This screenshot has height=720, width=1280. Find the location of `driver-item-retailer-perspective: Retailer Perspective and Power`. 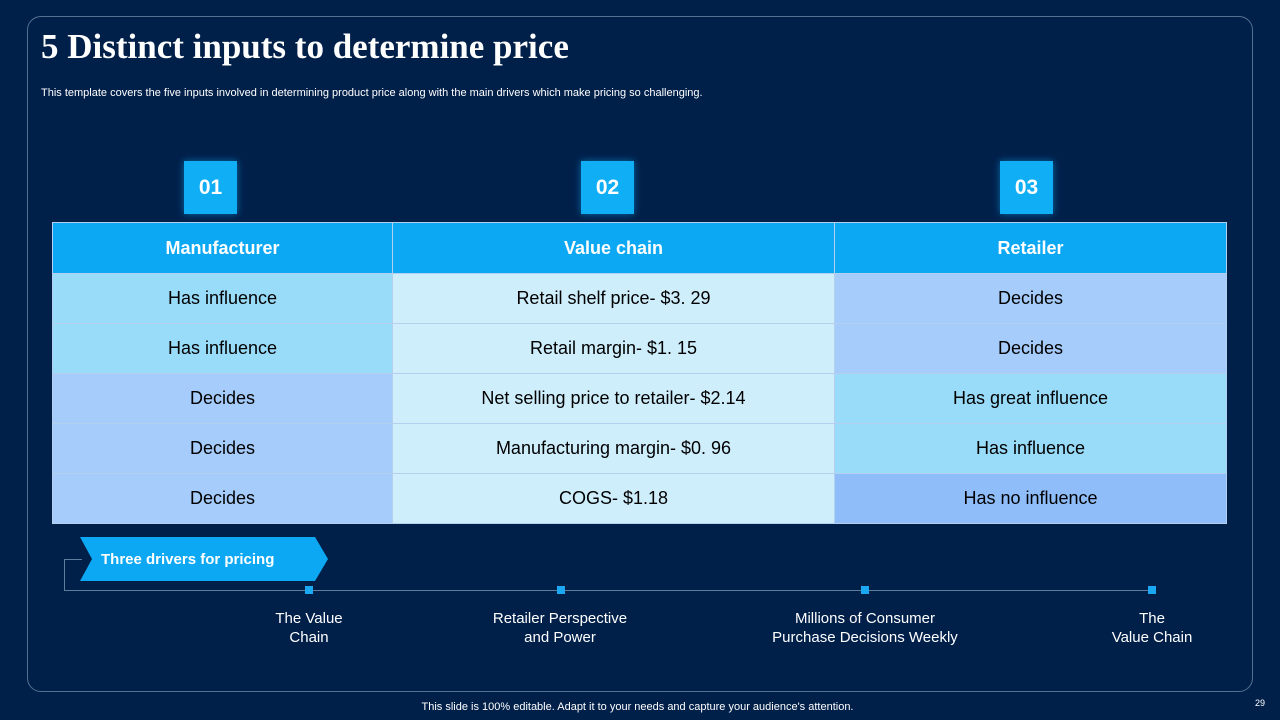

driver-item-retailer-perspective: Retailer Perspective and Power is located at coordinates (560, 628).